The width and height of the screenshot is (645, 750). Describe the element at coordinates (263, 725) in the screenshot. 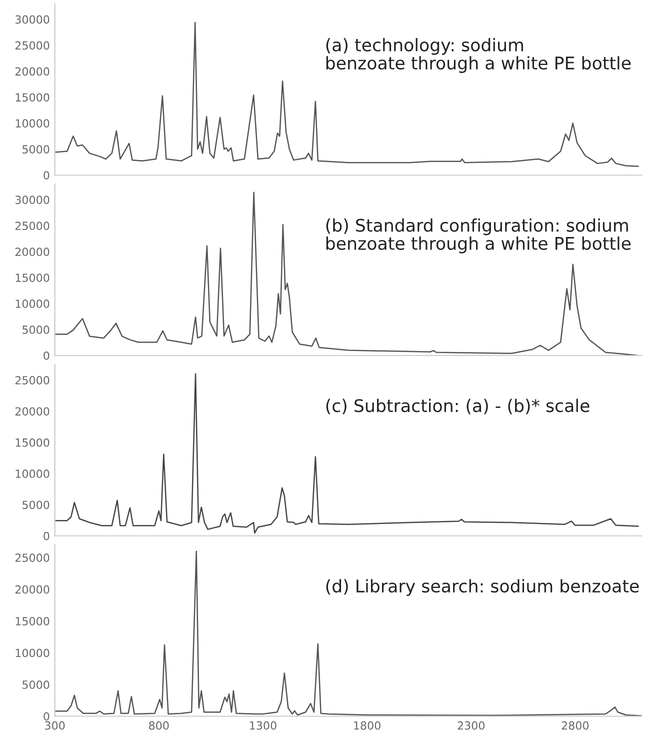

I see `x-tick-label: 1300` at that location.